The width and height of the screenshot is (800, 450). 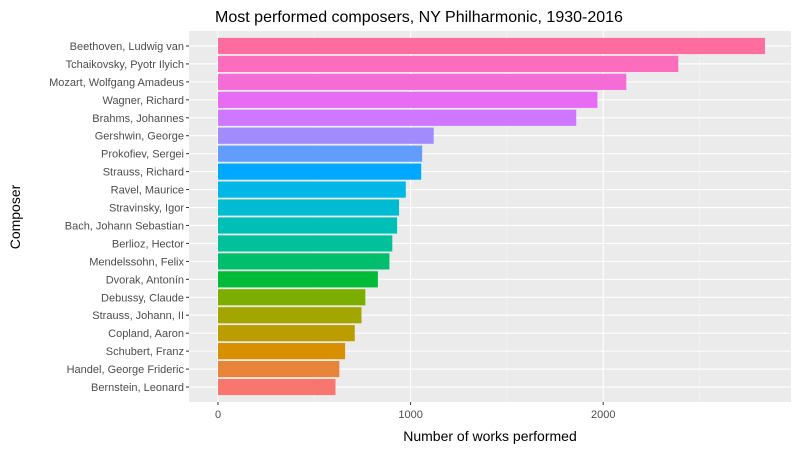 I want to click on y-axis-title: Composer, so click(x=15, y=216).